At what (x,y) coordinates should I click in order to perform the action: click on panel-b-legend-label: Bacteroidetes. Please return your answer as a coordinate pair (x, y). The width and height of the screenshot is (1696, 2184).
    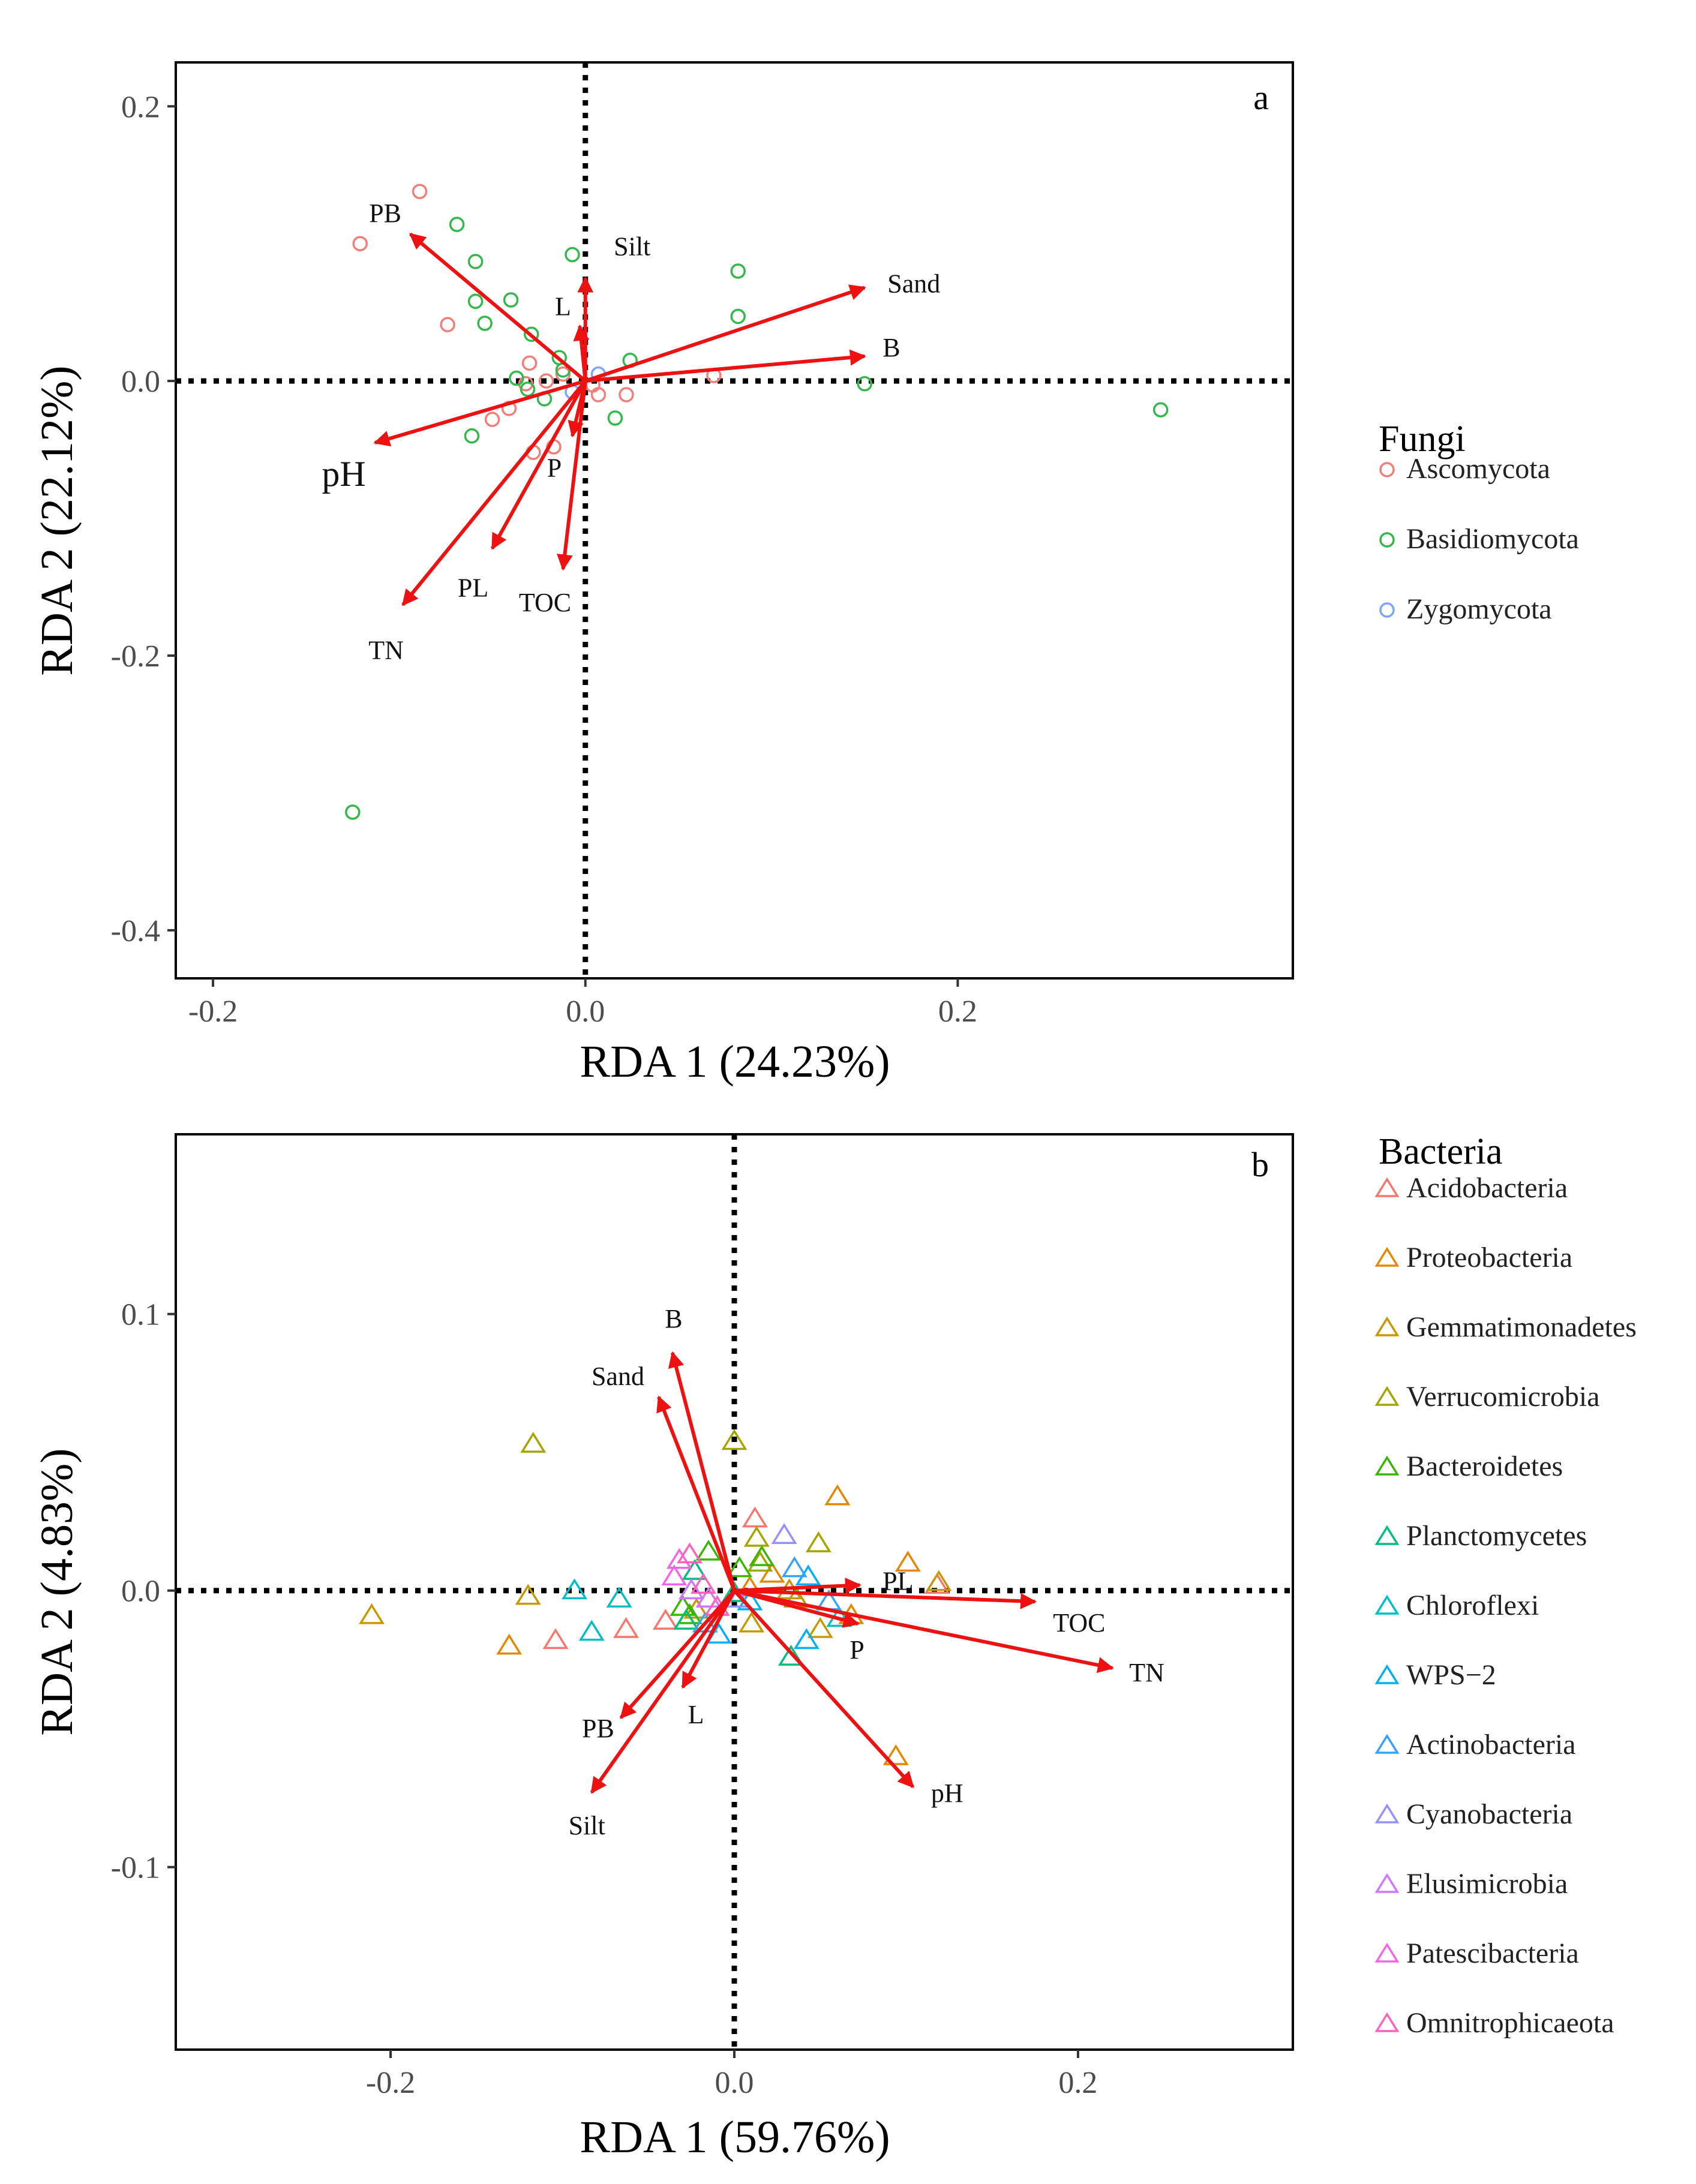
    Looking at the image, I should click on (1484, 1466).